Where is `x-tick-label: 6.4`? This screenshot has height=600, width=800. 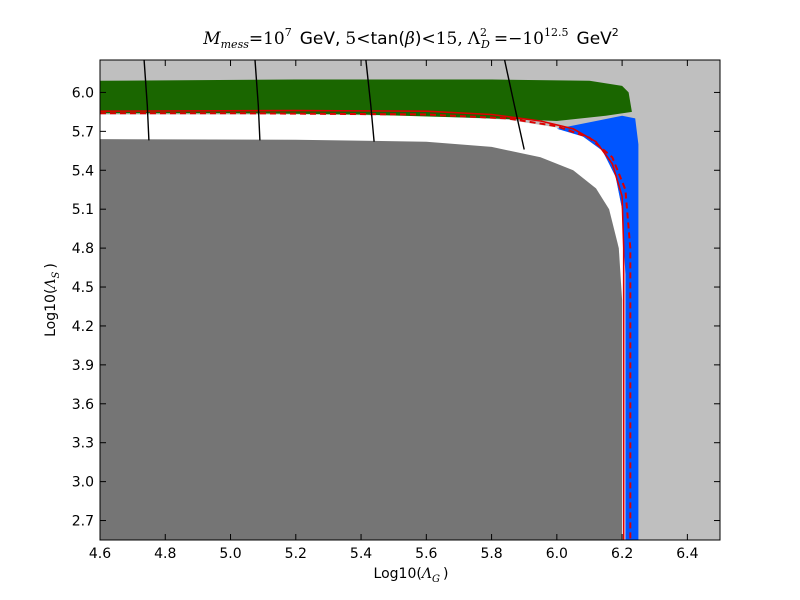 x-tick-label: 6.4 is located at coordinates (687, 554).